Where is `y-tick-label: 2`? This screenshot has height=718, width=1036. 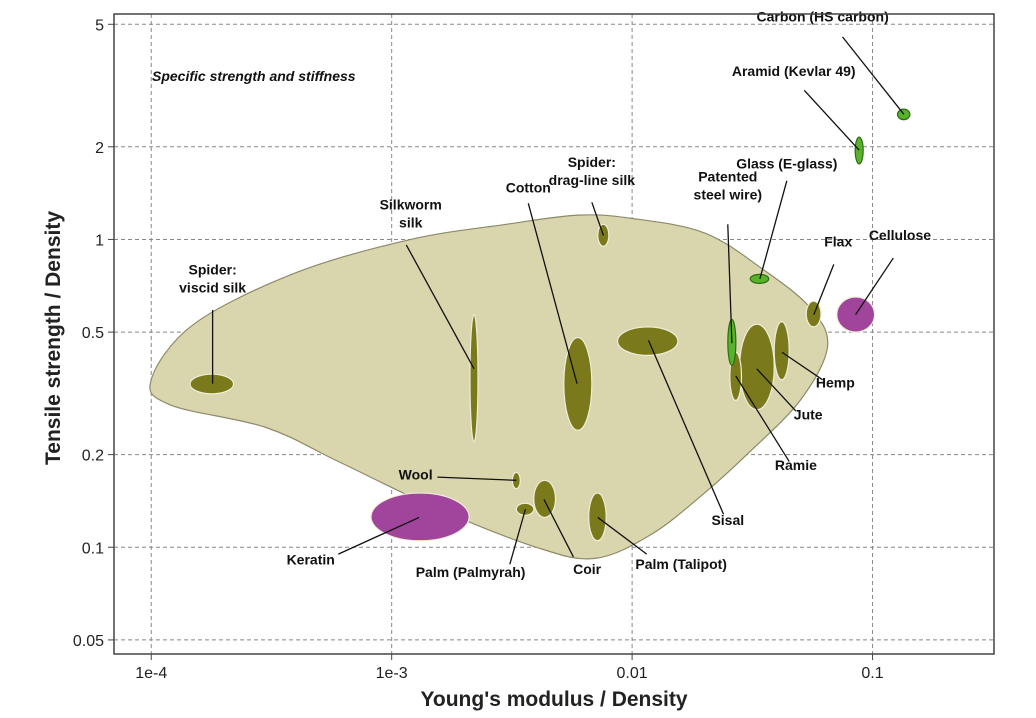 y-tick-label: 2 is located at coordinates (99, 148).